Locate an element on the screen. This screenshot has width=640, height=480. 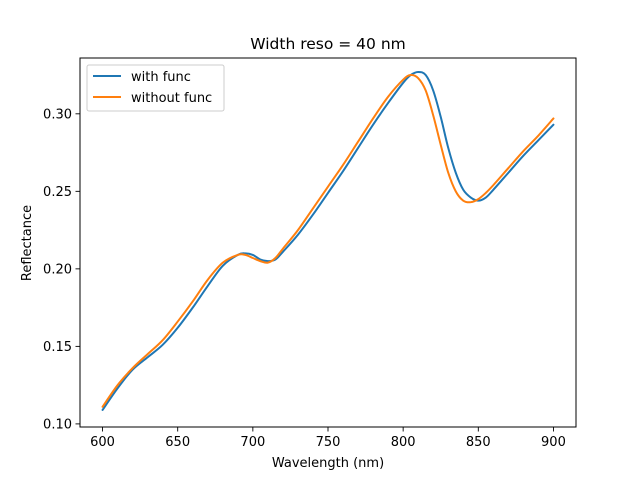
legend-box is located at coordinates (155, 88).